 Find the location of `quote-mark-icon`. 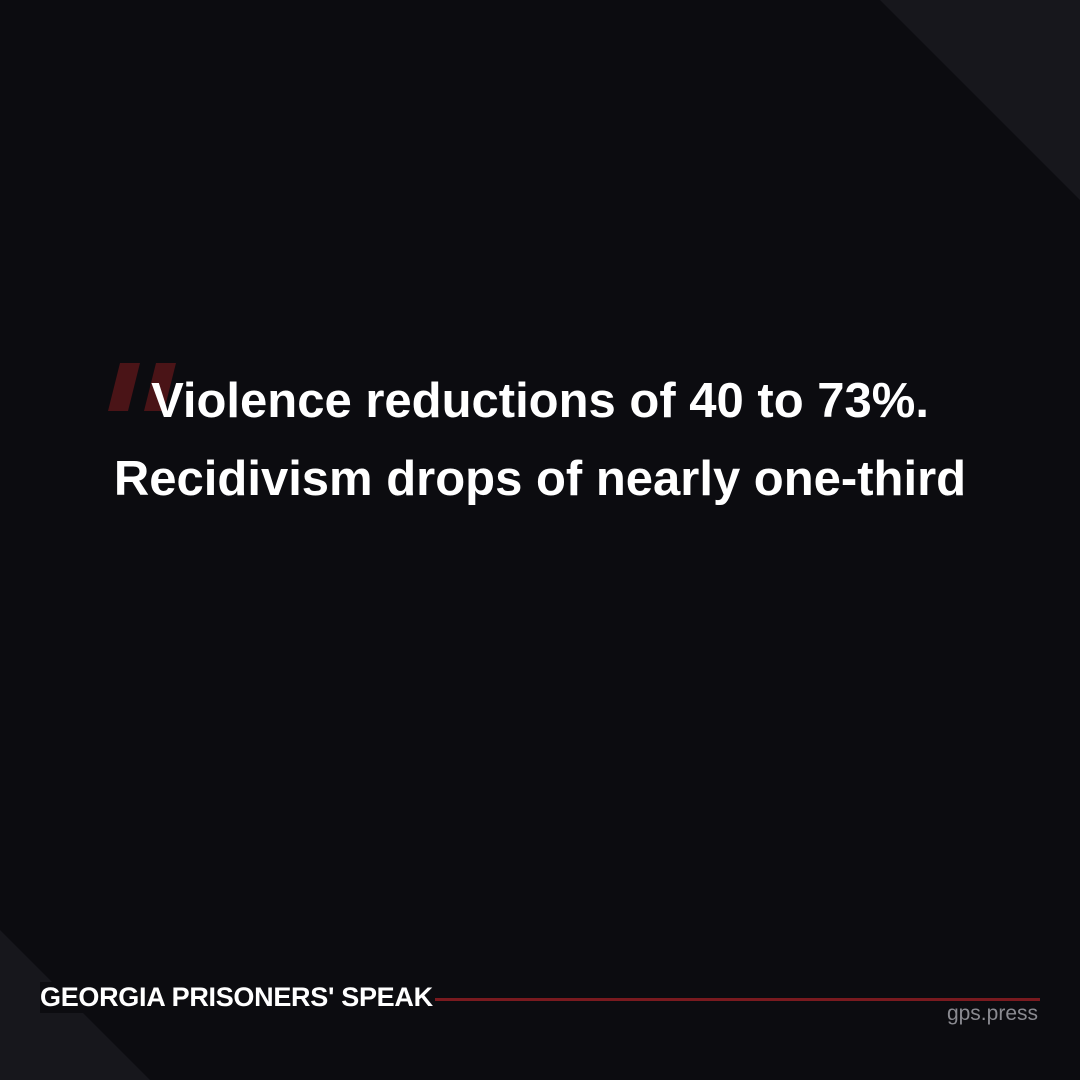

quote-mark-icon is located at coordinates (142, 387).